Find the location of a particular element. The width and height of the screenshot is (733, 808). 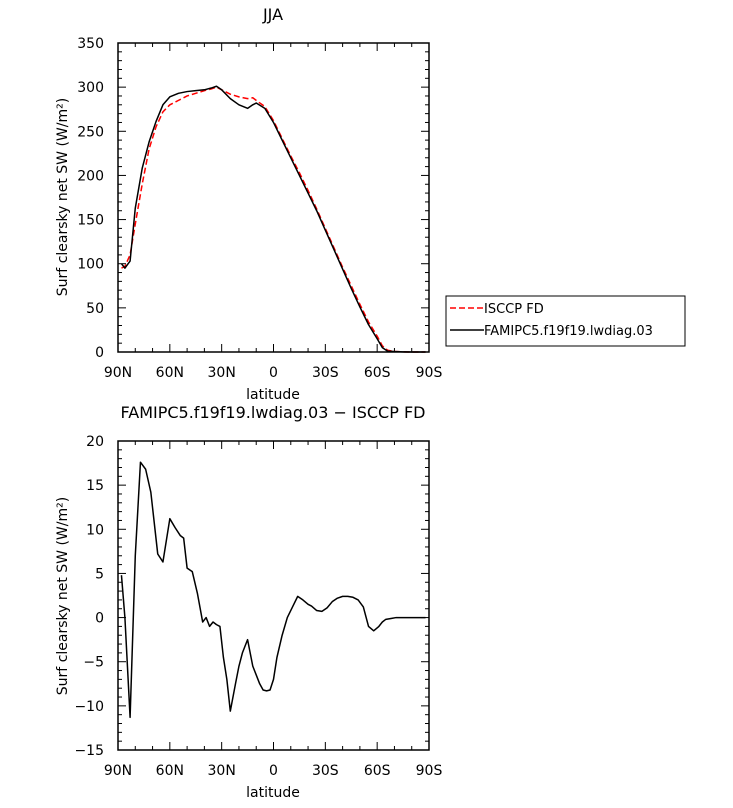

y-tick-label: −5 is located at coordinates (93, 663).